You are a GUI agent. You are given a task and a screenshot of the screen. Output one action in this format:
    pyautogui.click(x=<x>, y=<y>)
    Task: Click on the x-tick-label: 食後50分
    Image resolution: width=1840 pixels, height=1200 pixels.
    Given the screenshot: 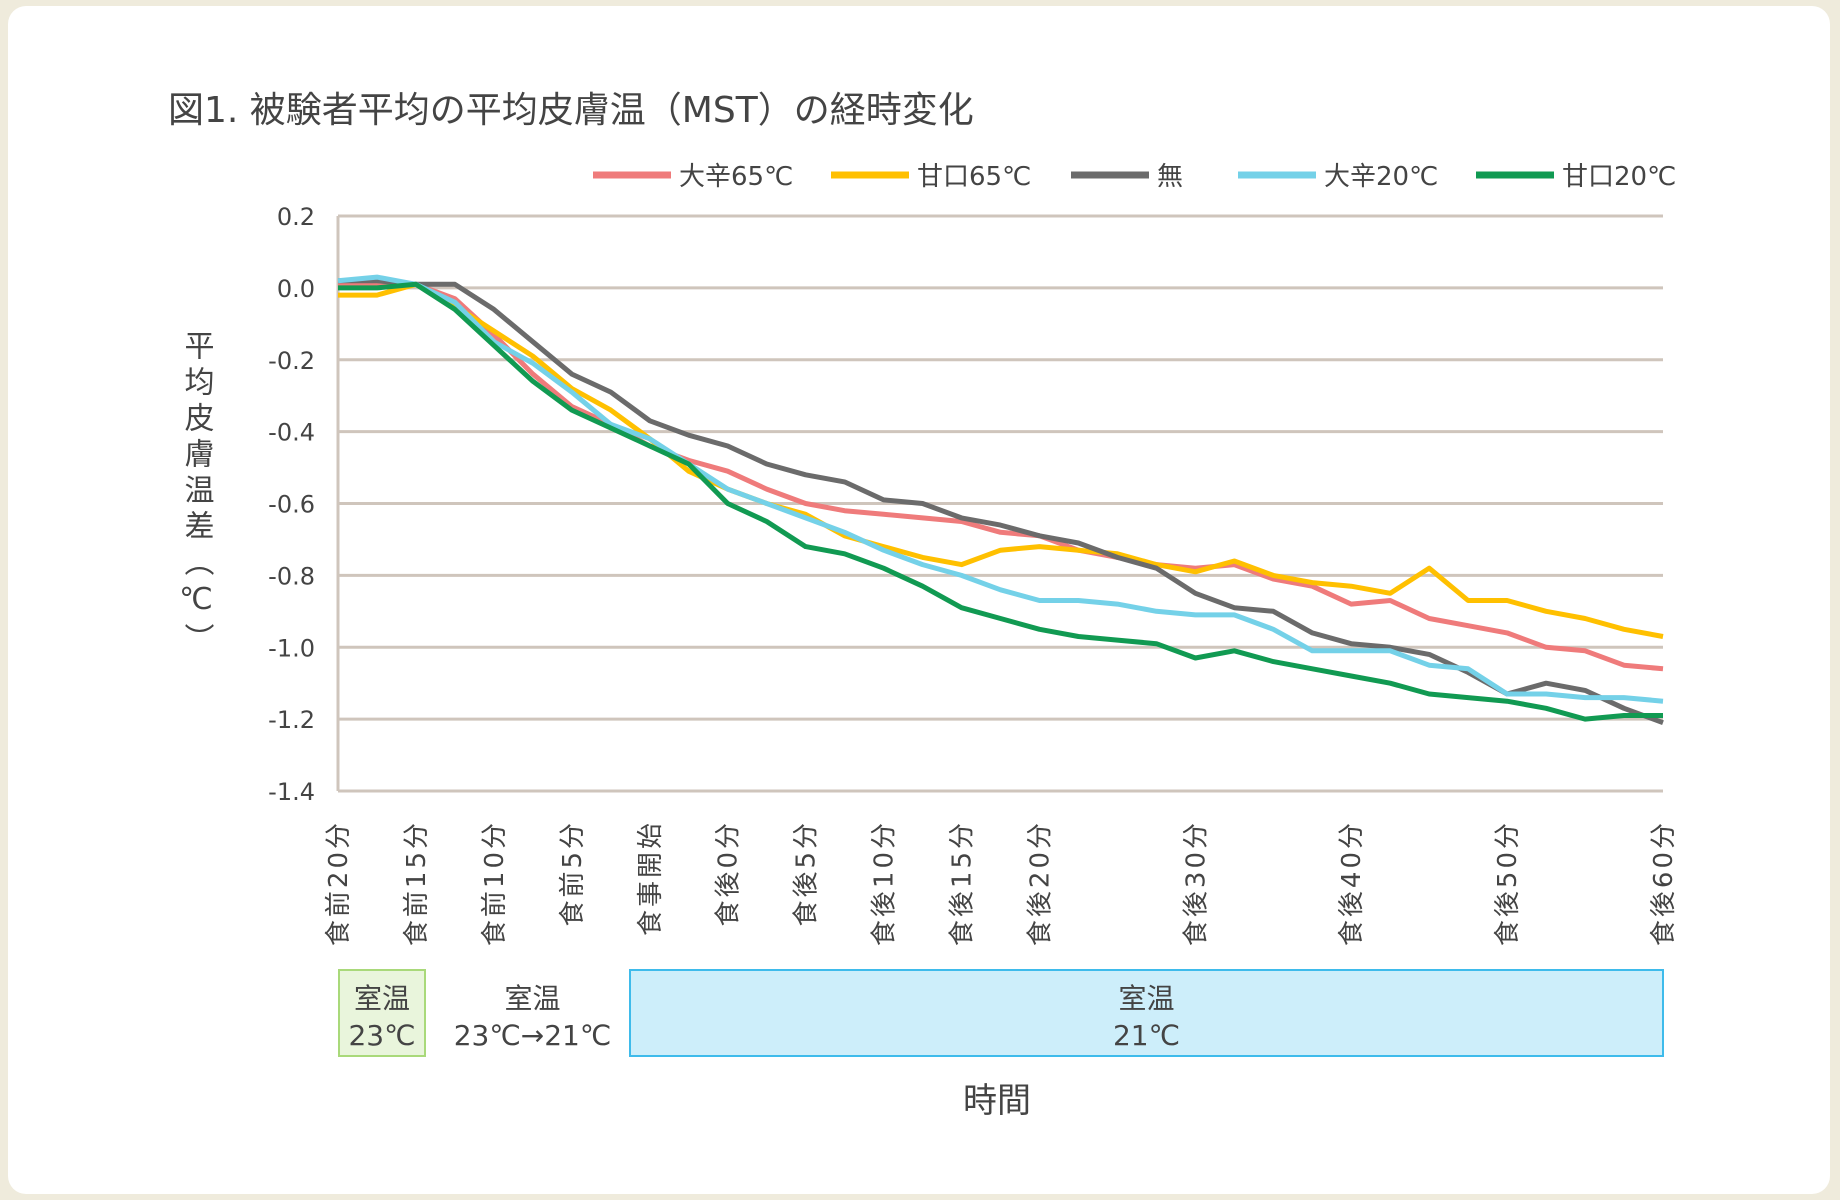 What is the action you would take?
    pyautogui.click(x=1508, y=883)
    